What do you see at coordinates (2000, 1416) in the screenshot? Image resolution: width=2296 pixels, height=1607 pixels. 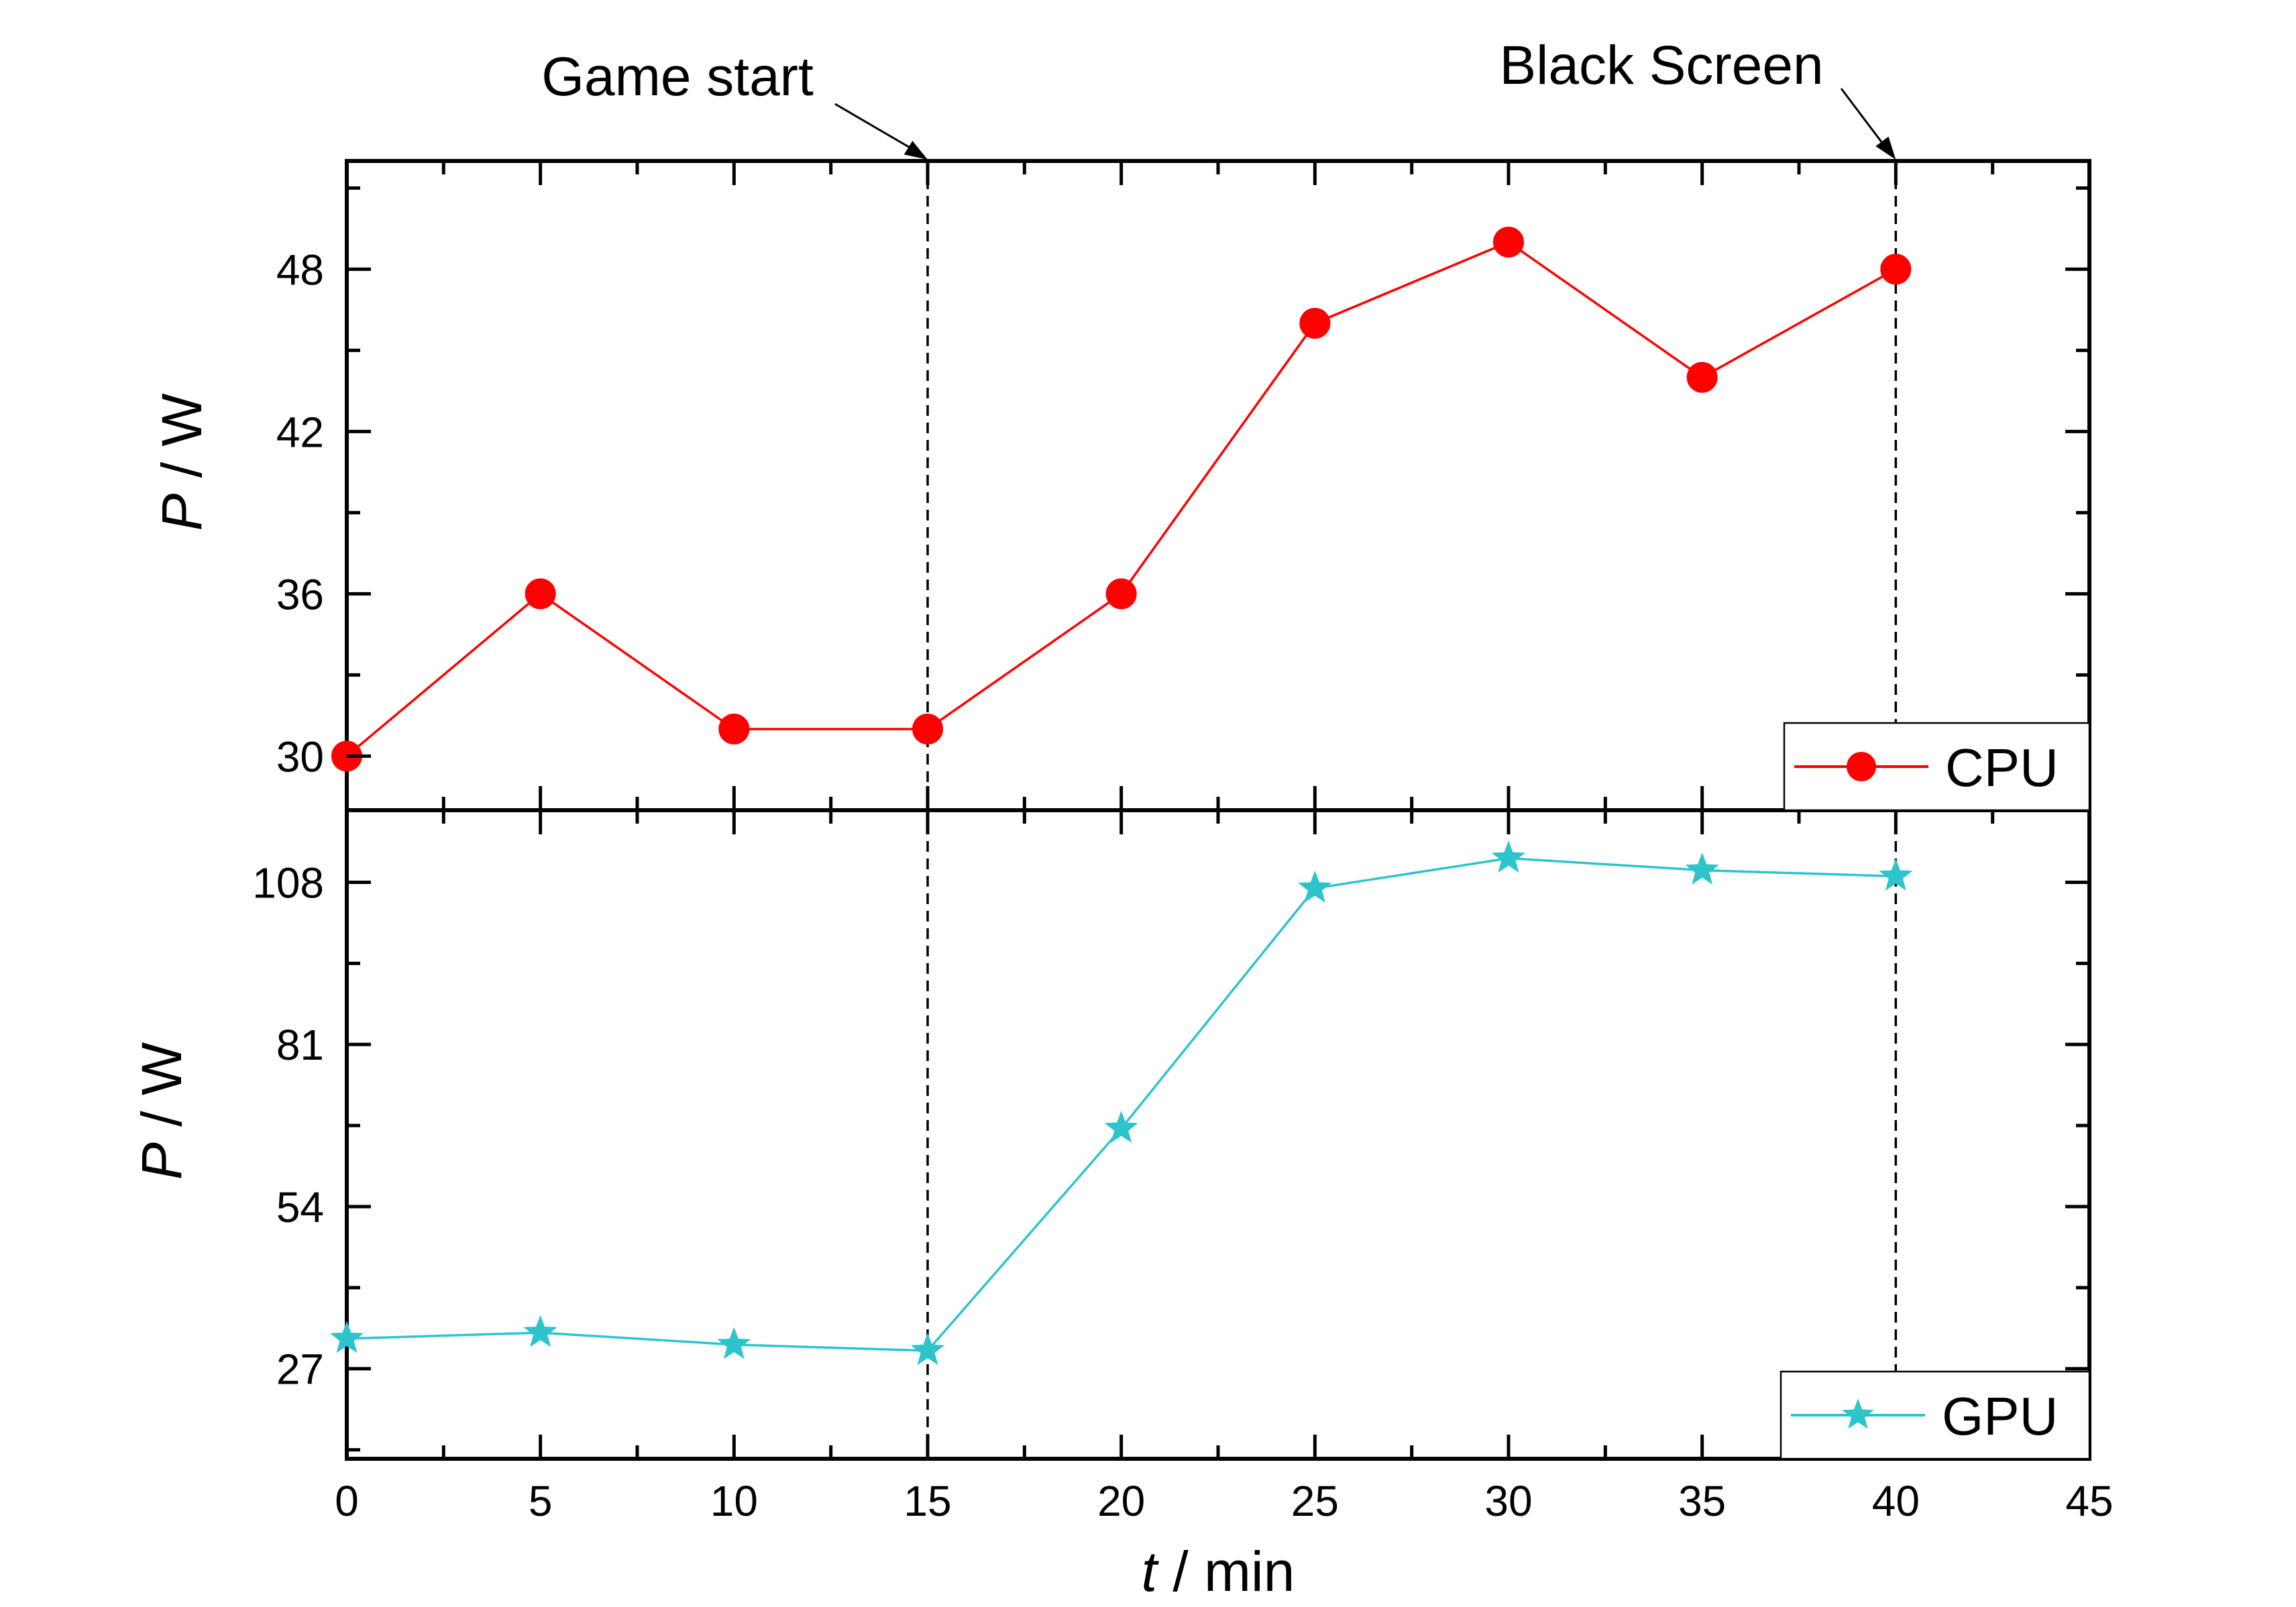 I see `legend-label: GPU` at bounding box center [2000, 1416].